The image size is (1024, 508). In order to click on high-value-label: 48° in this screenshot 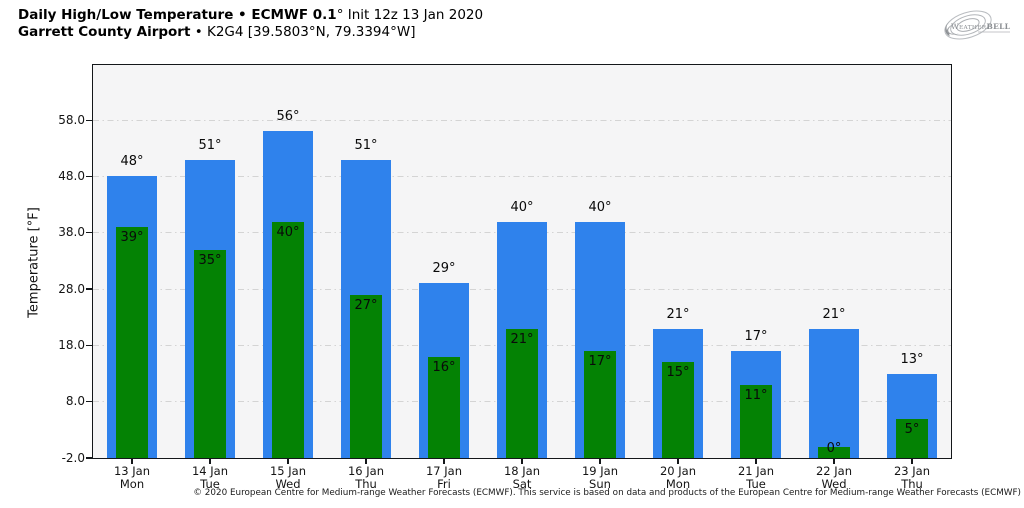, I will do `click(132, 162)`.